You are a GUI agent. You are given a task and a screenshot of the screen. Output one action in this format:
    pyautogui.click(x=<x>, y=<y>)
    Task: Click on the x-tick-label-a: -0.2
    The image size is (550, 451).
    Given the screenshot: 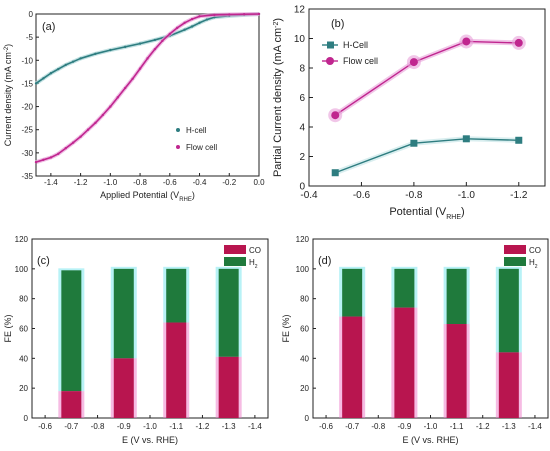 What is the action you would take?
    pyautogui.click(x=229, y=182)
    